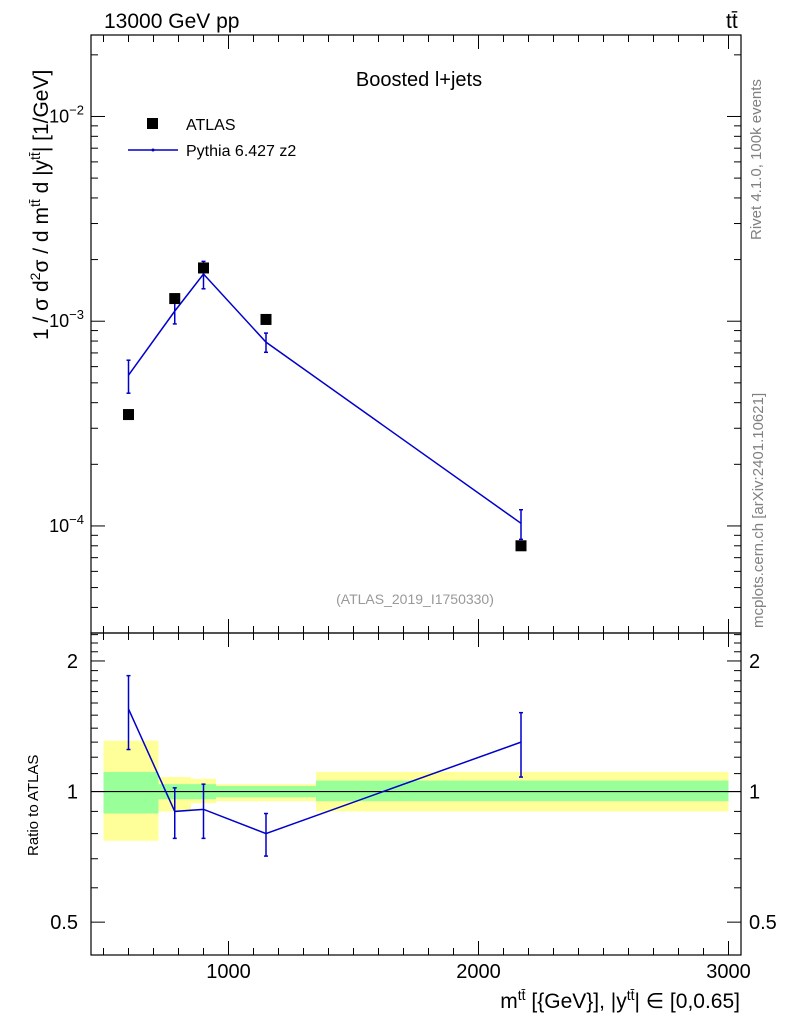 The height and width of the screenshot is (1024, 786). What do you see at coordinates (324, 771) in the screenshot?
I see `ratio-pythia-line` at bounding box center [324, 771].